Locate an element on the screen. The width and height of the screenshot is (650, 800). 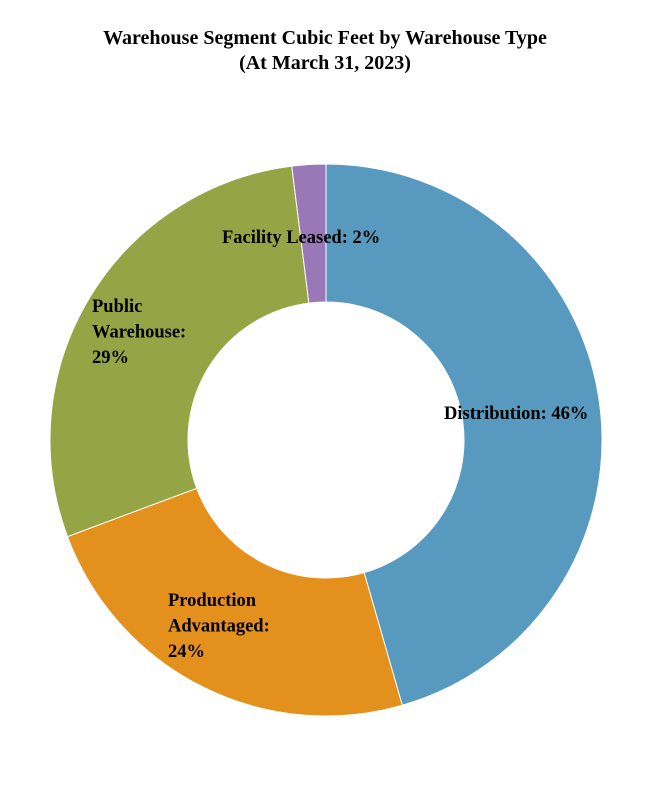
slice-label-public-warehouse: Public Warehouse: 29% is located at coordinates (139, 332).